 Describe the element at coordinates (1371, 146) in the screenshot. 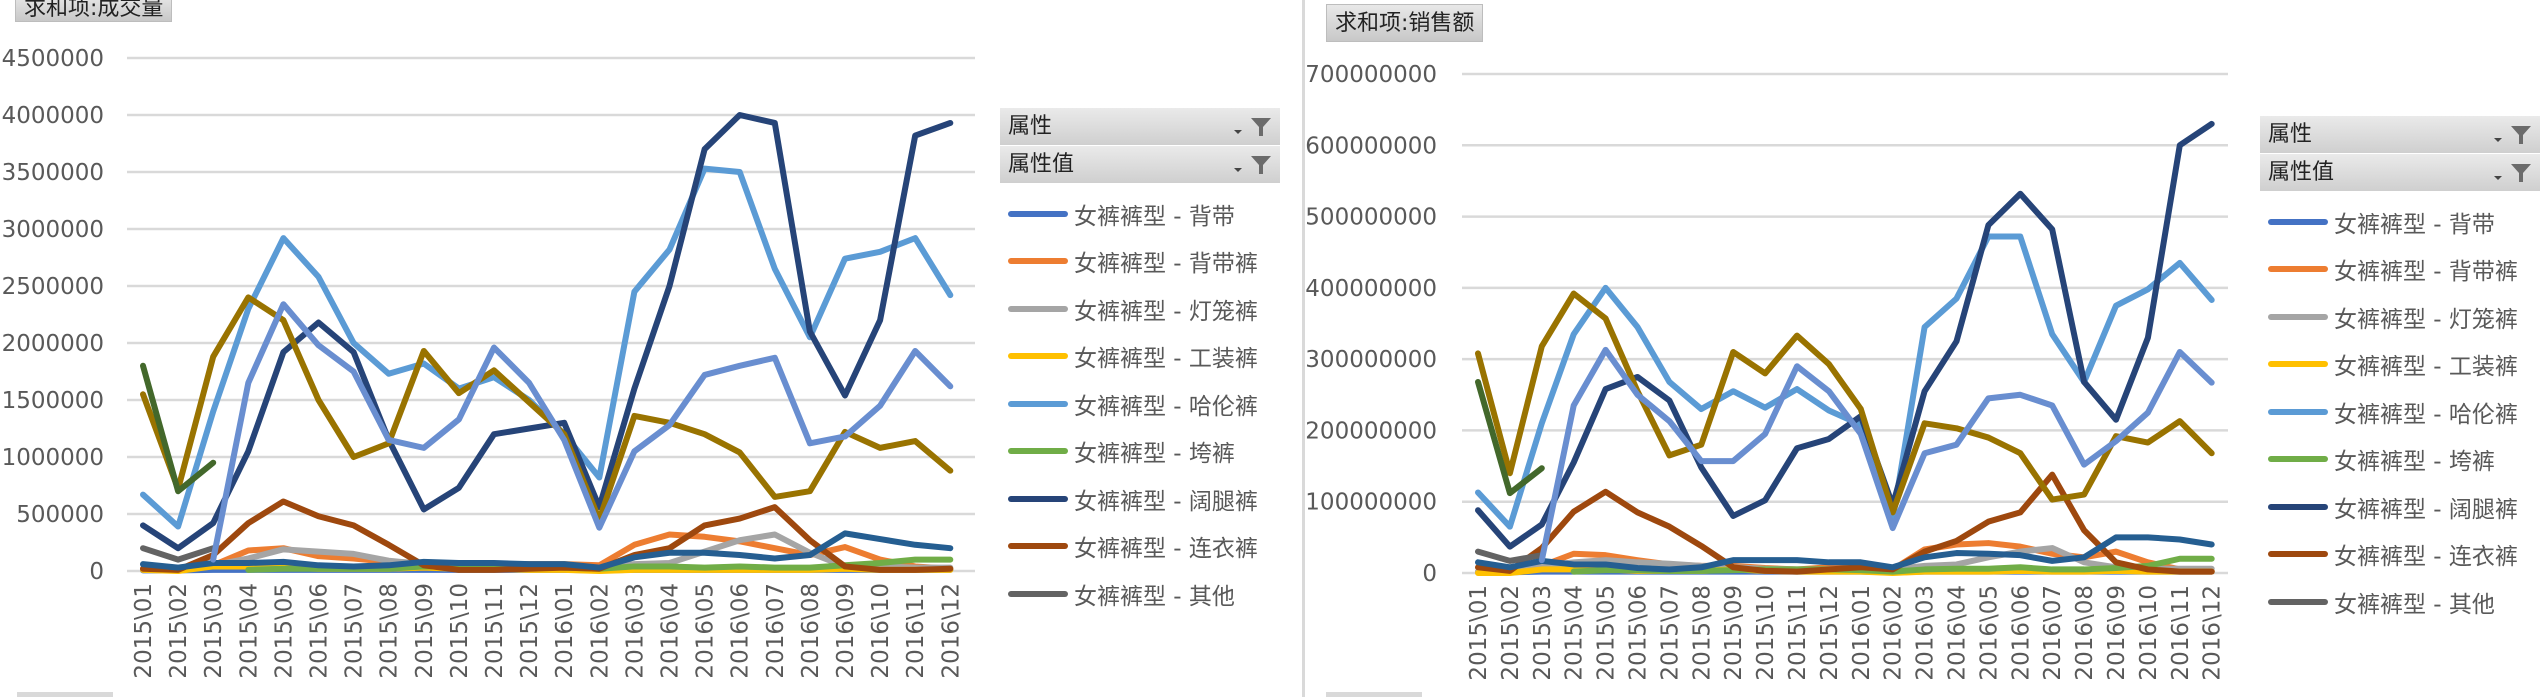

I see `y-tick-label: 600000000` at that location.